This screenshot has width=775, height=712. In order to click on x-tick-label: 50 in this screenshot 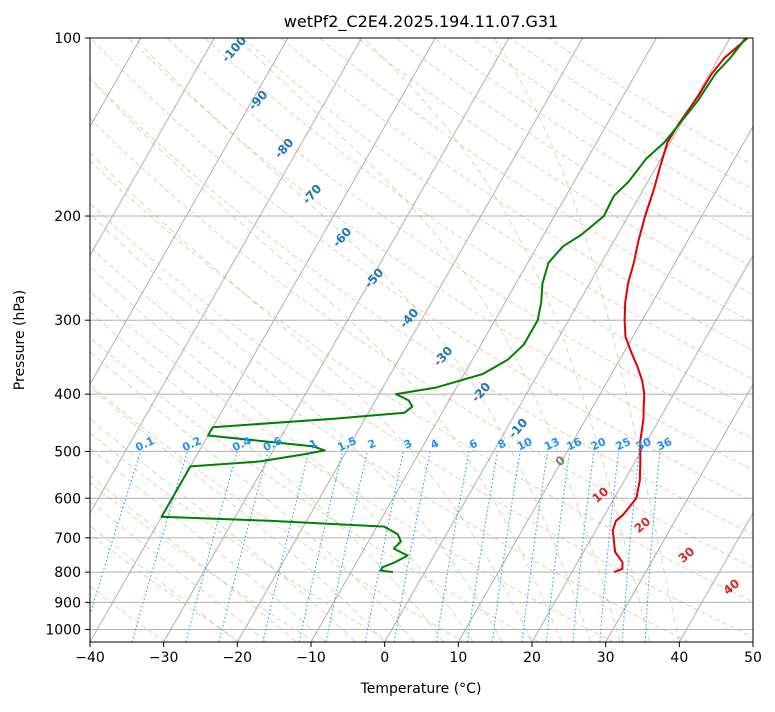, I will do `click(753, 658)`.